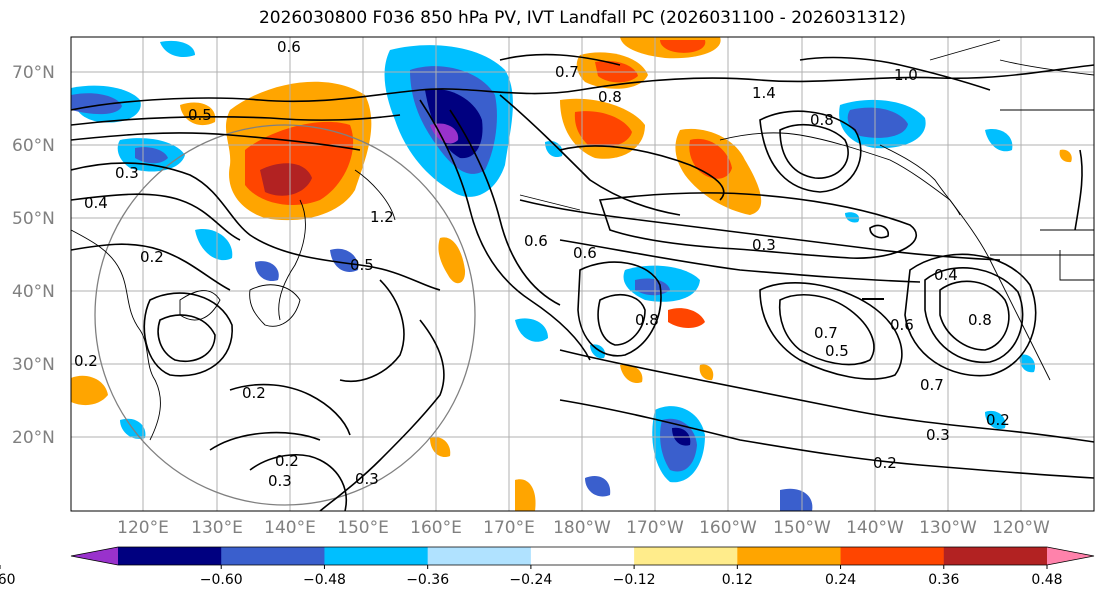  I want to click on lon-label: 160°W, so click(728, 528).